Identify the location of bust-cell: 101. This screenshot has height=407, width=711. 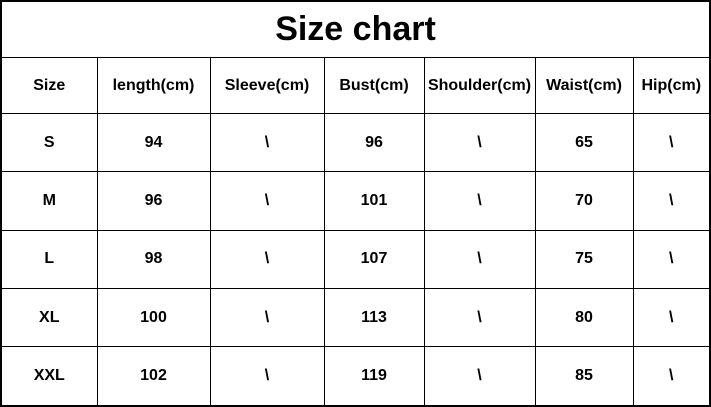
(374, 201).